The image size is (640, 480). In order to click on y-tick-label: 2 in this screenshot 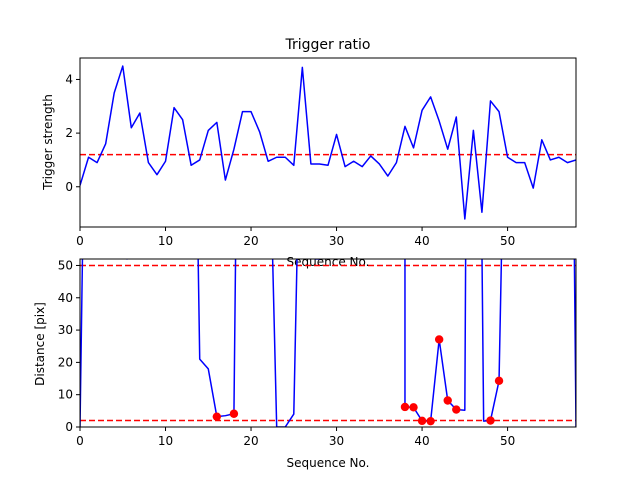, I will do `click(69, 133)`.